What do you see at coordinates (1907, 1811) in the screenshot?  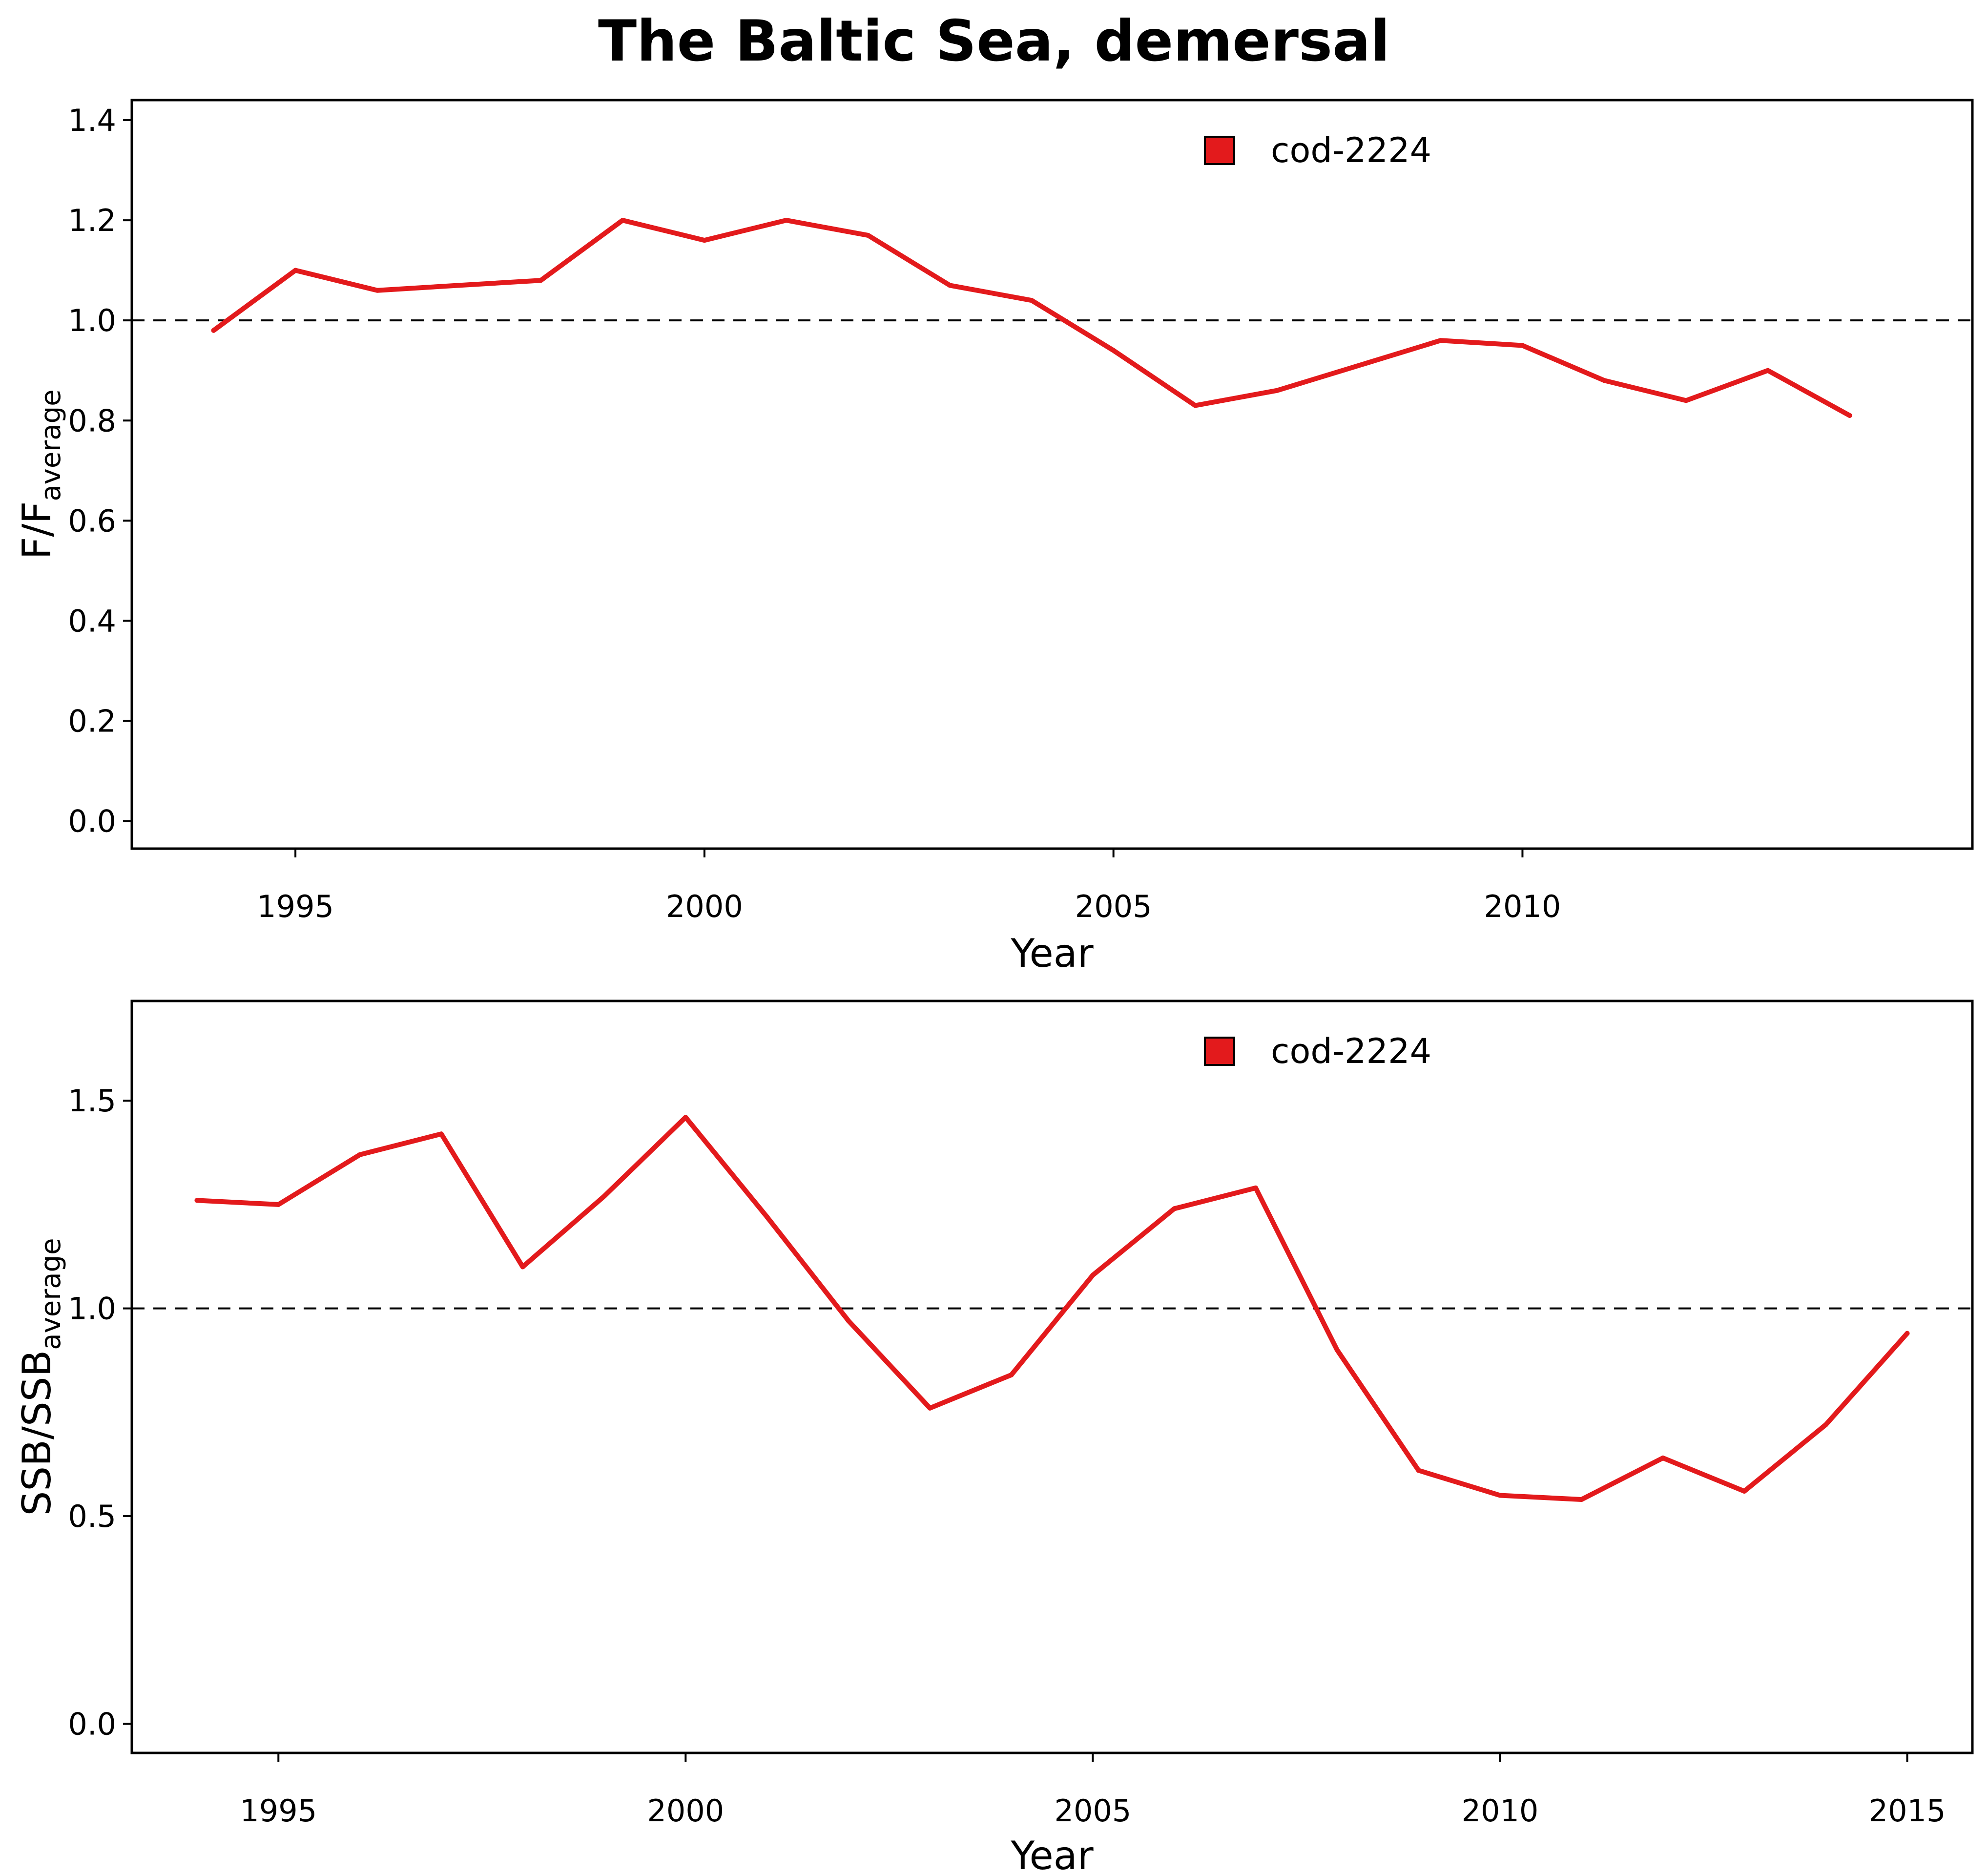 I see `x-tick-label: 2015` at bounding box center [1907, 1811].